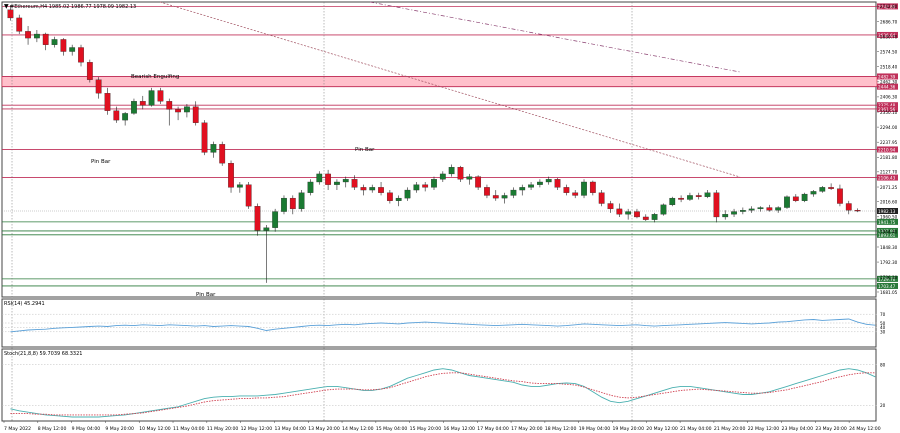 The image size is (900, 433). What do you see at coordinates (358, 429) in the screenshot?
I see `time-tick-label: 14 May 12:00` at bounding box center [358, 429].